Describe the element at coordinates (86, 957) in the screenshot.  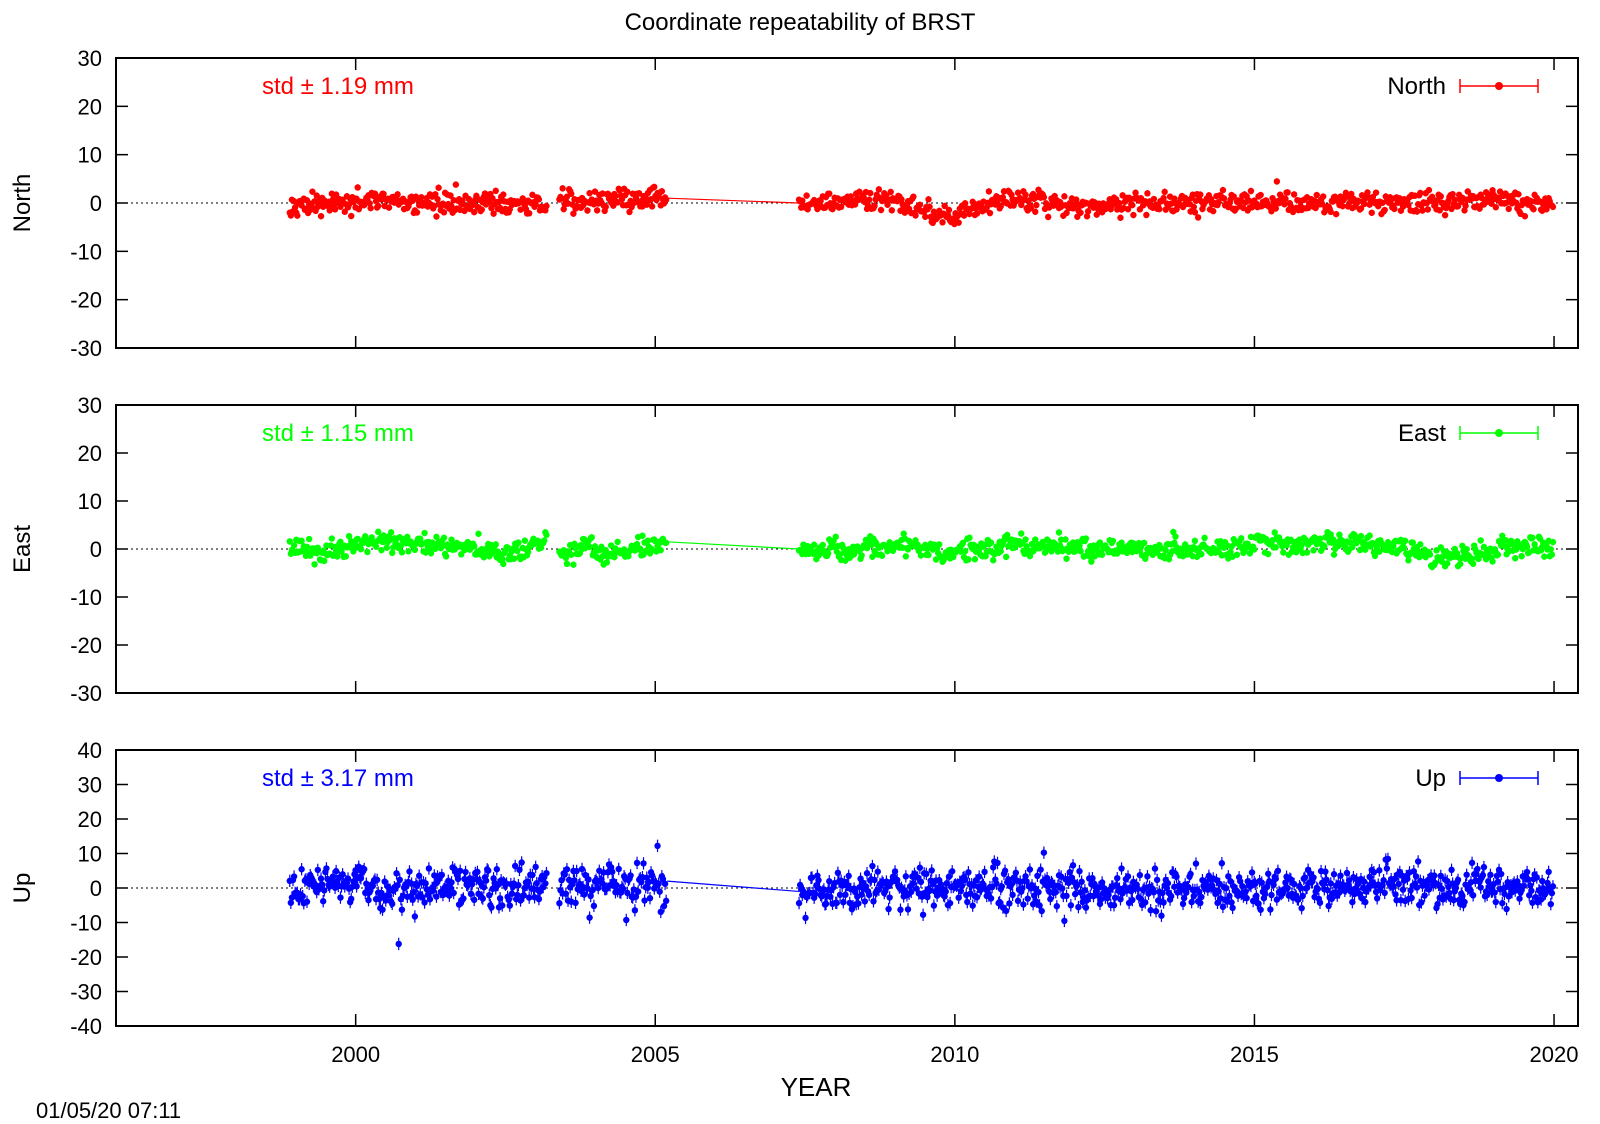
I see `y-tick-label: -20` at that location.